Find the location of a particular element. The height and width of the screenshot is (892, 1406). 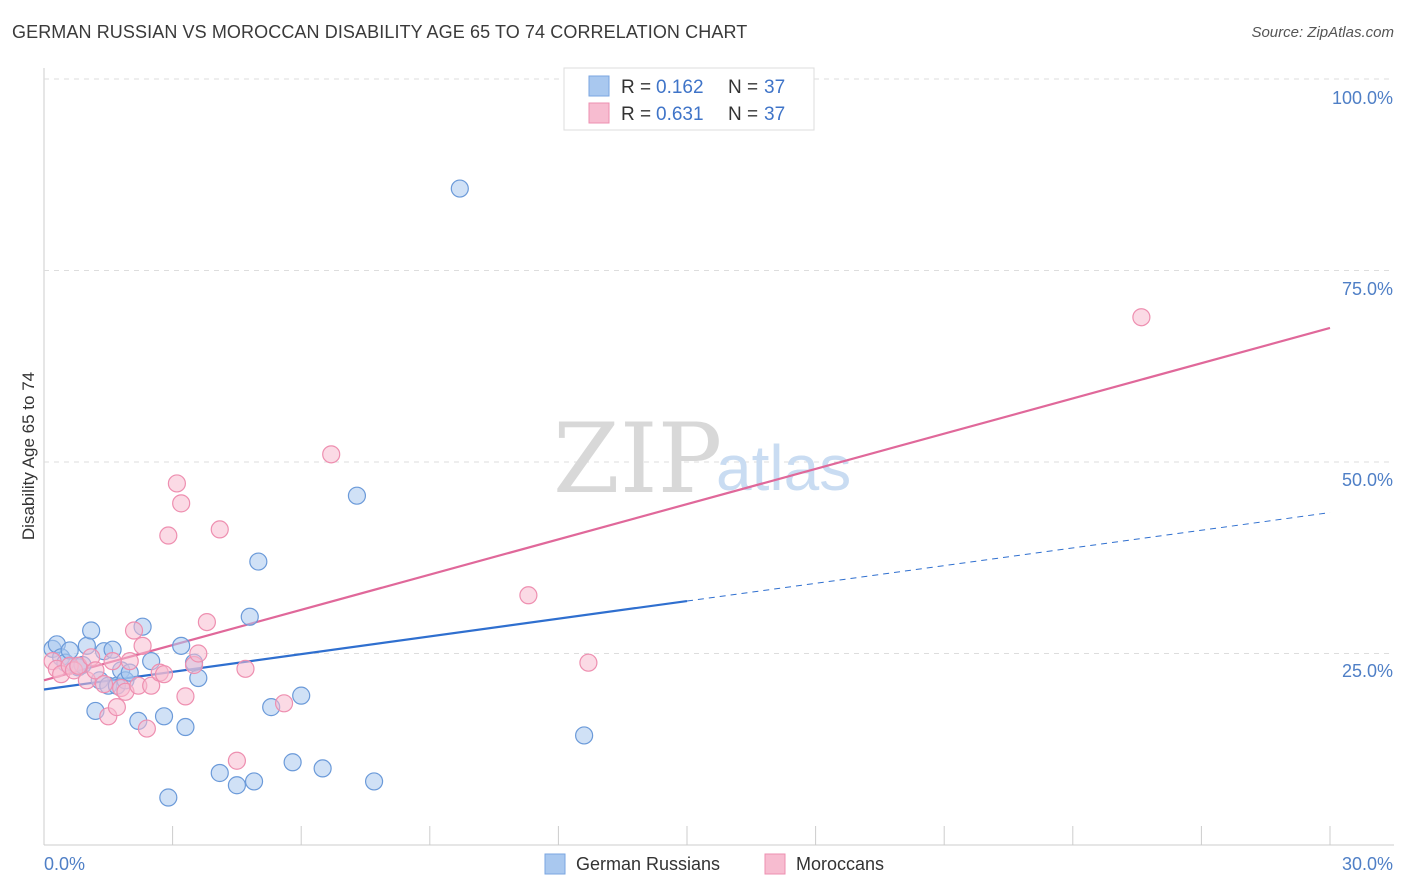

legend-swatch-moroccans is located at coordinates (599, 113).